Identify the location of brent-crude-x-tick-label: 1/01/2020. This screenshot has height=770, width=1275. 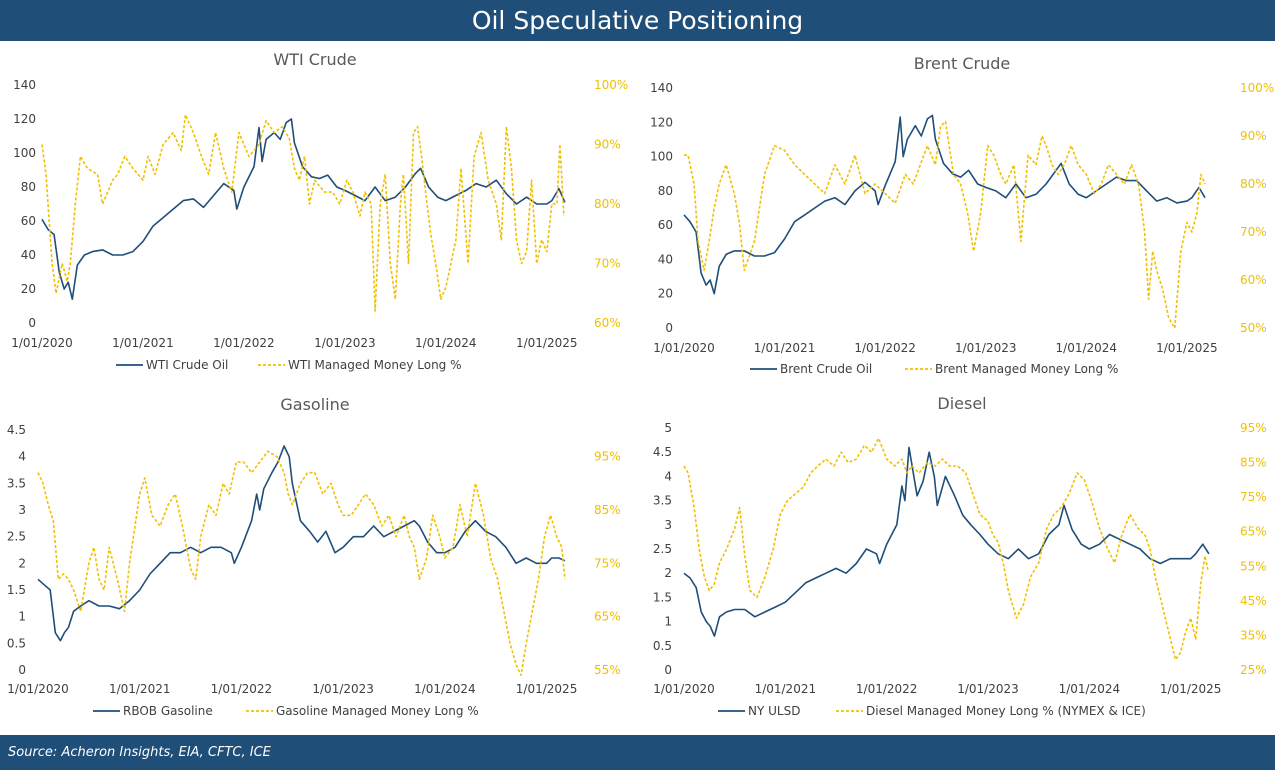
(684, 348).